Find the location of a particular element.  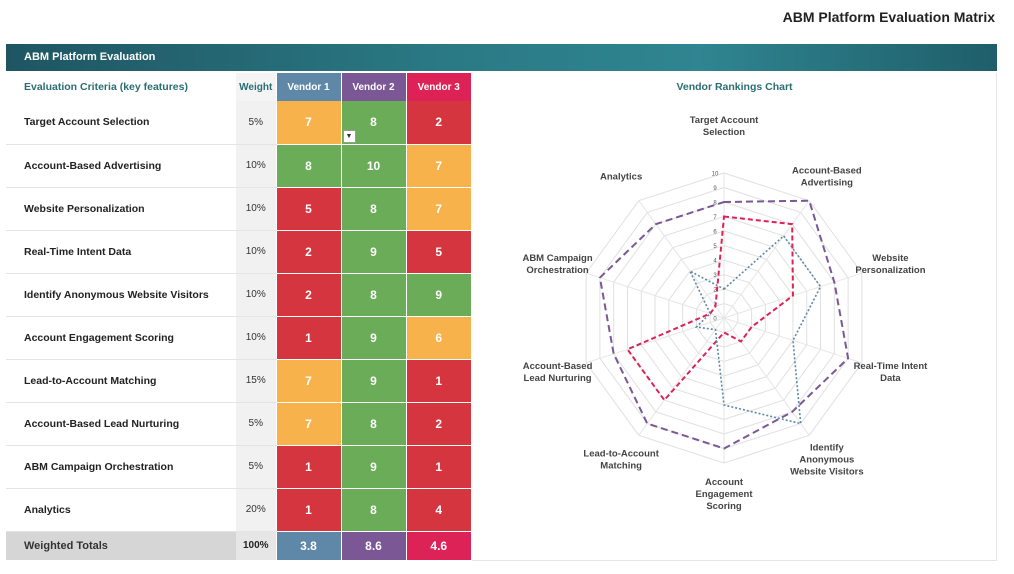

criterion-label: Real-Time Intent Data is located at coordinates (121, 252).